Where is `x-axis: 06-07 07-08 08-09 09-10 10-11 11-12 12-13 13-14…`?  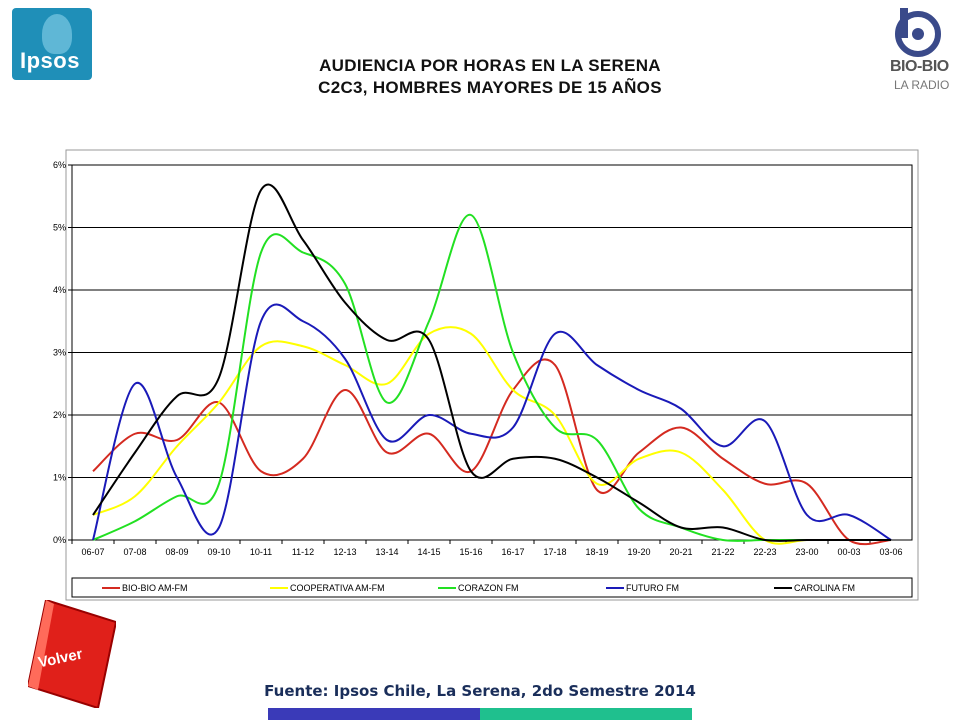
x-axis: 06-07 07-08 08-09 09-10 10-11 11-12 12-13 13-14… is located at coordinates (487, 548).